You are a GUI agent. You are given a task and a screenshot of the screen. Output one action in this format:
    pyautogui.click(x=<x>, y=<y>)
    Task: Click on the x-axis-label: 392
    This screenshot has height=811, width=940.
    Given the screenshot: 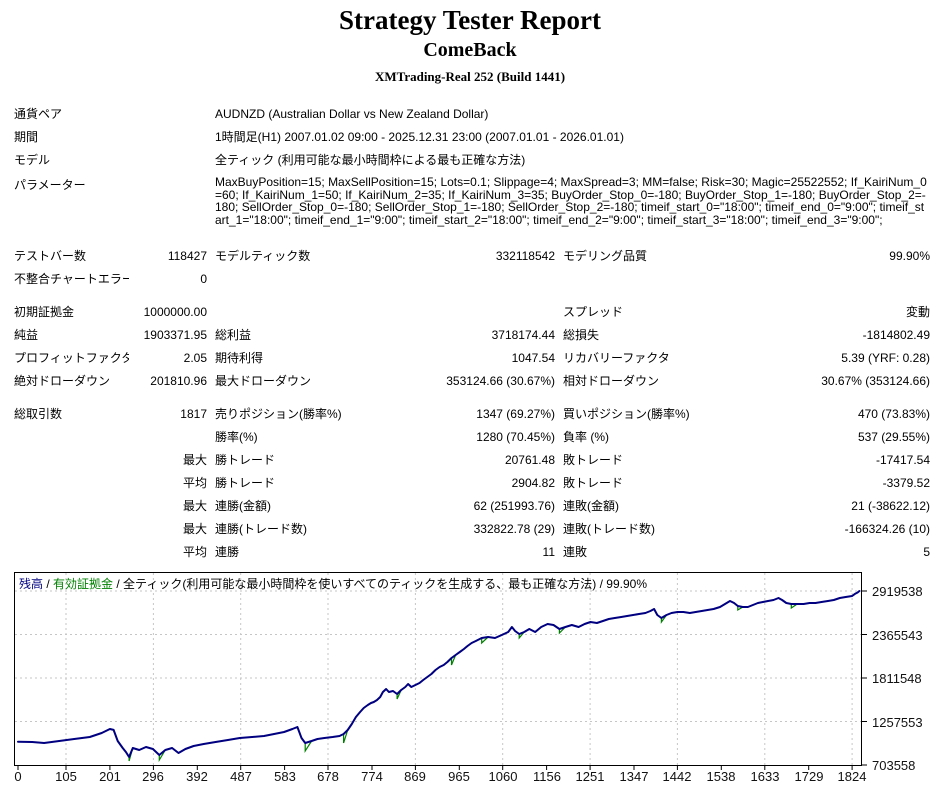 What is the action you would take?
    pyautogui.click(x=197, y=776)
    